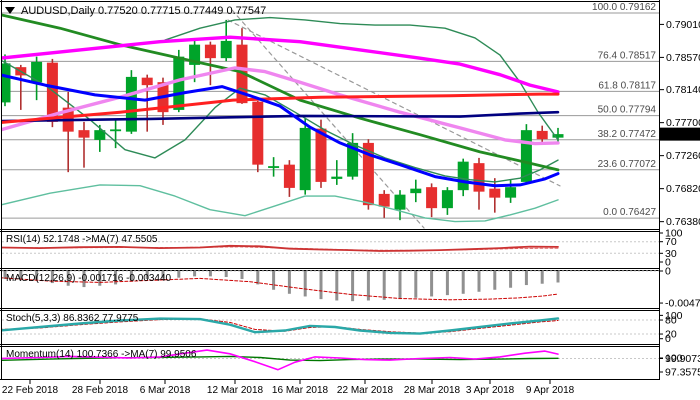  What do you see at coordinates (300, 390) in the screenshot?
I see `date-axis-label: 16 Mar 2018` at bounding box center [300, 390].